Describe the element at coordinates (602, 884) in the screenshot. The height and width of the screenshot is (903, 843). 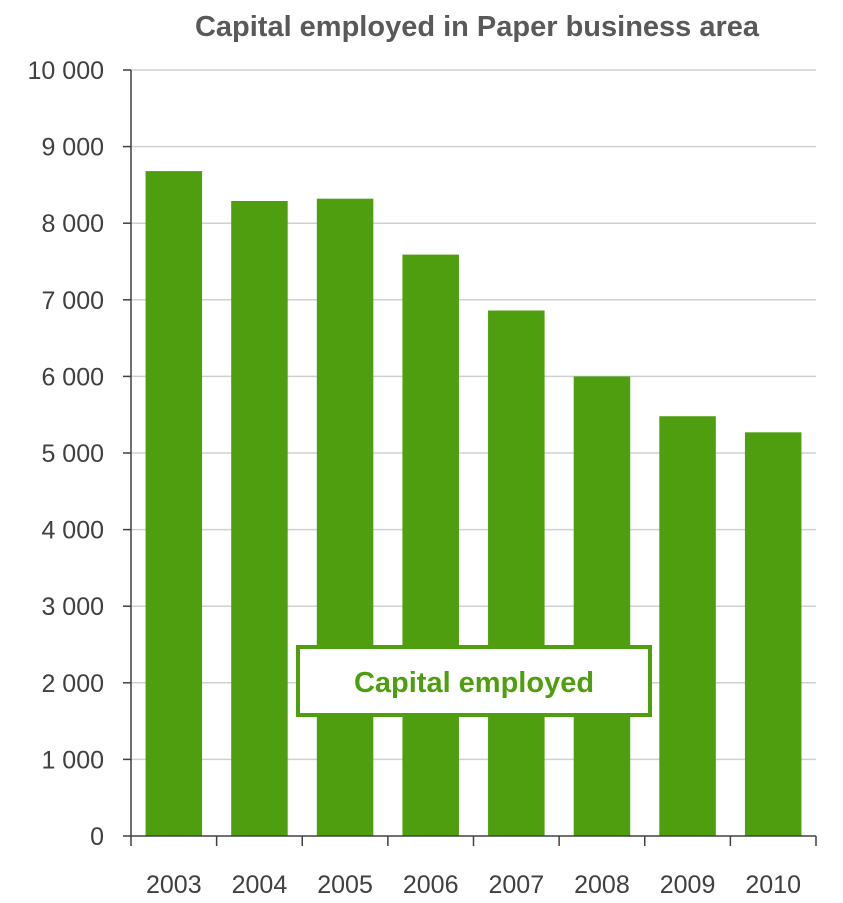
I see `x-tick-label: 2008` at that location.